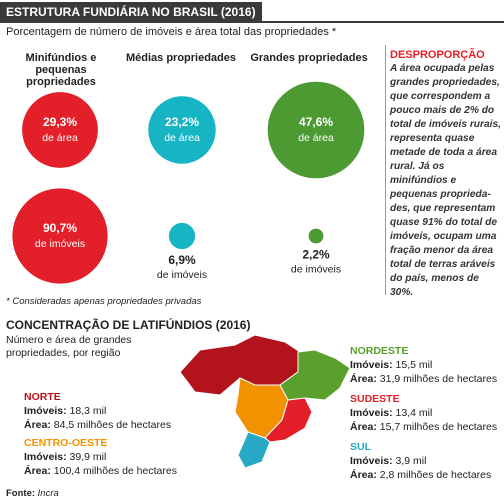 This screenshot has width=504, height=502. I want to click on count-value: 13,4 mil, so click(414, 413).